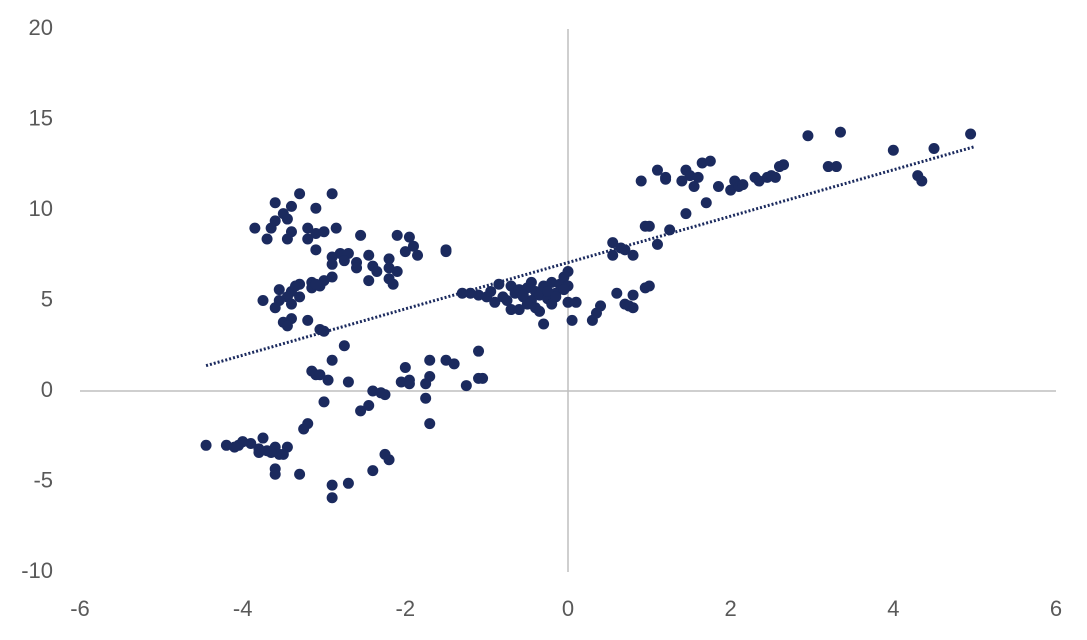 This screenshot has width=1087, height=640. Describe the element at coordinates (43, 479) in the screenshot. I see `y-tick-label: -5` at that location.